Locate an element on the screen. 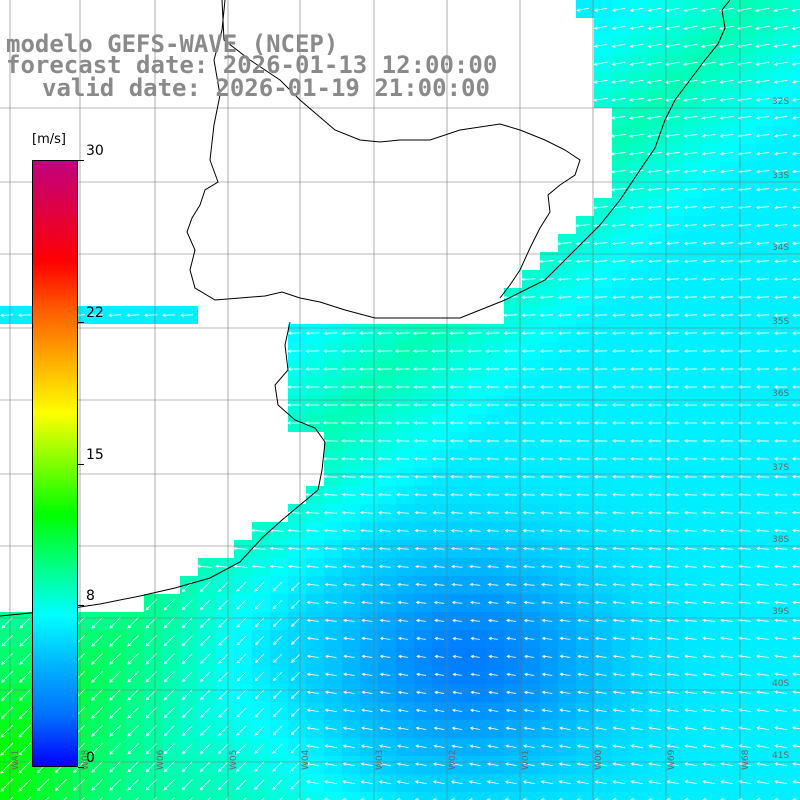 Image resolution: width=800 pixels, height=800 pixels. valid-date: valid date: 2026-01-19 21:00:00 is located at coordinates (266, 88).